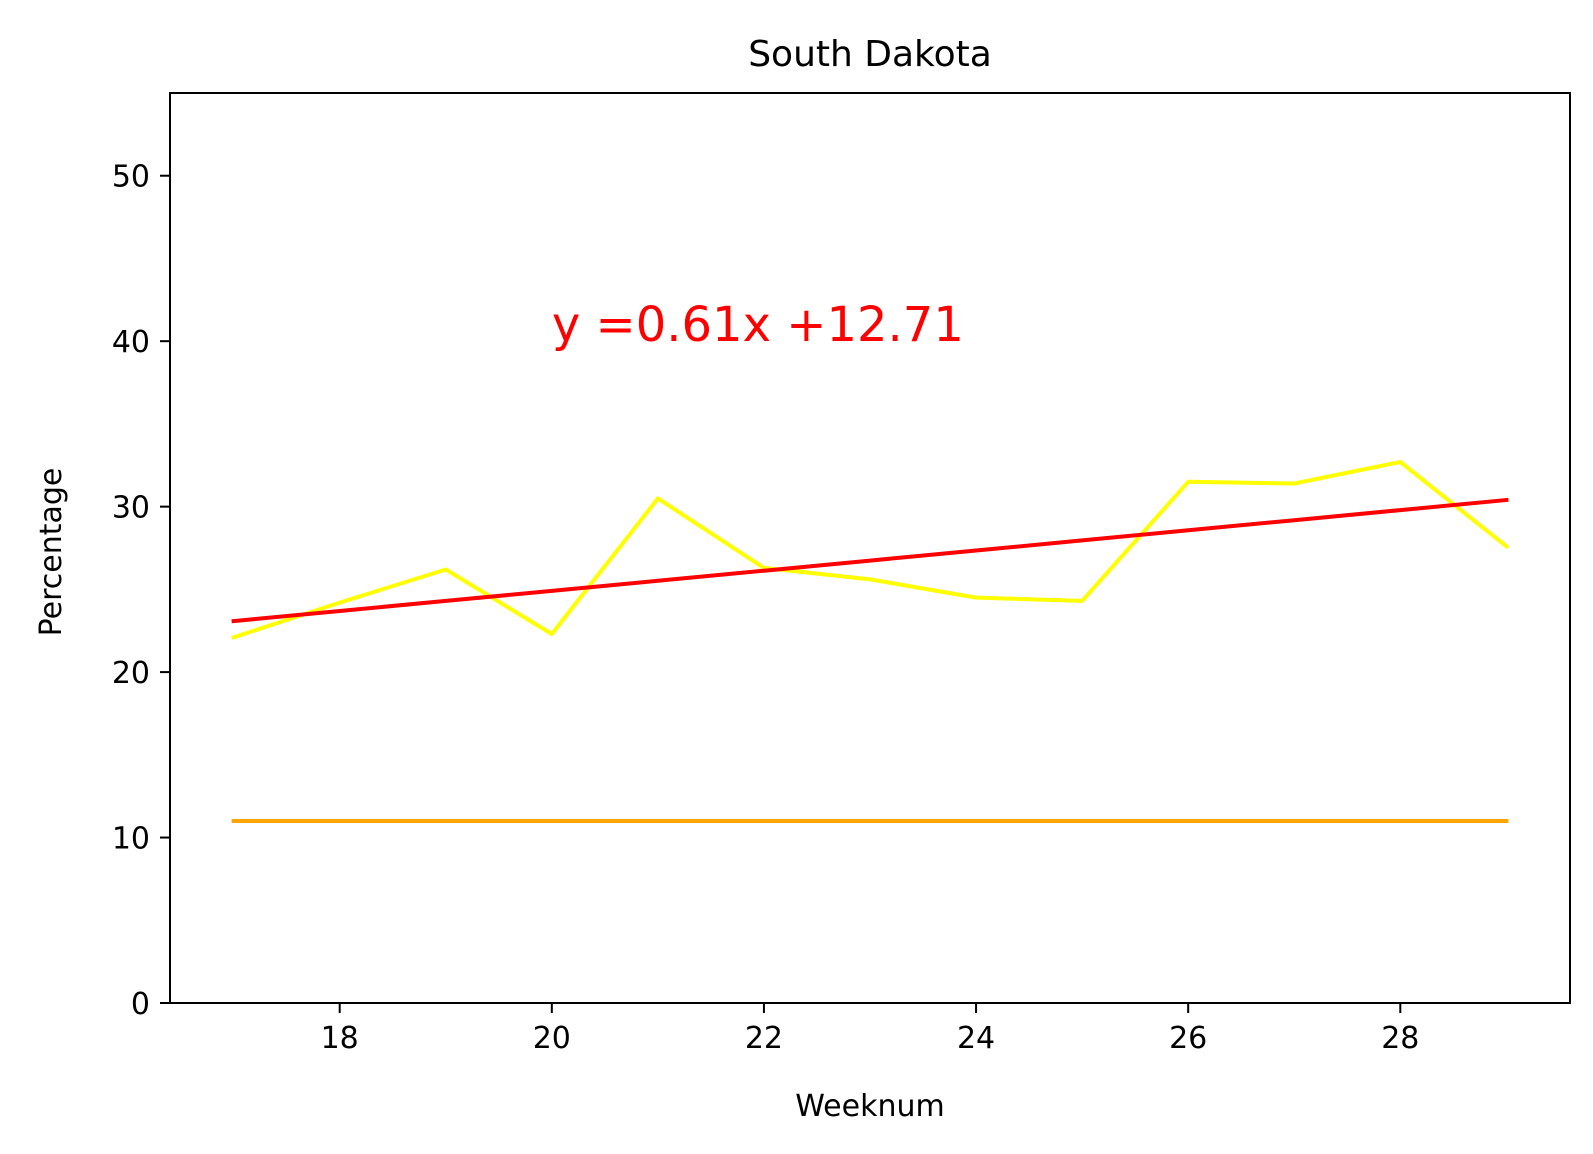  I want to click on chart-title: South Dakota, so click(870, 54).